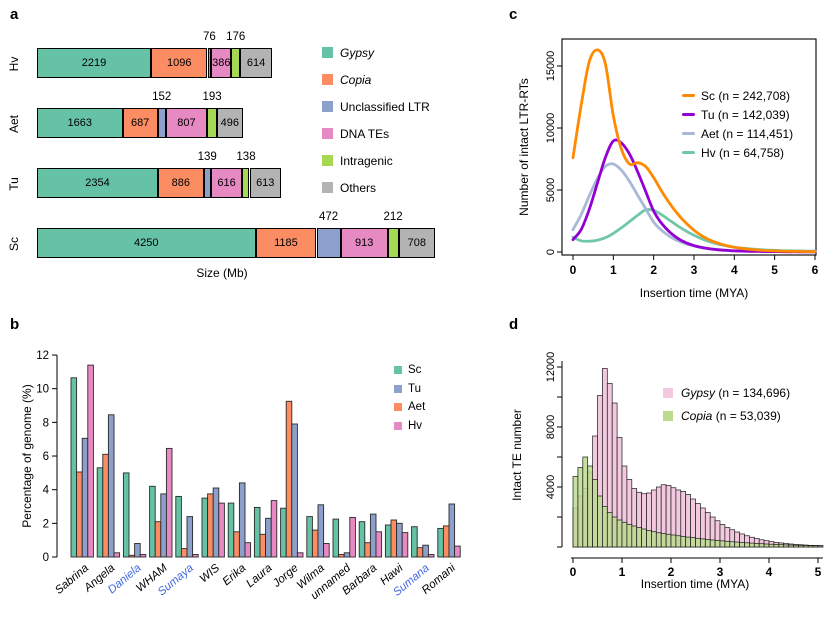 The image size is (828, 620). Describe the element at coordinates (671, 572) in the screenshot. I see `d-x-tick-2: 2` at that location.